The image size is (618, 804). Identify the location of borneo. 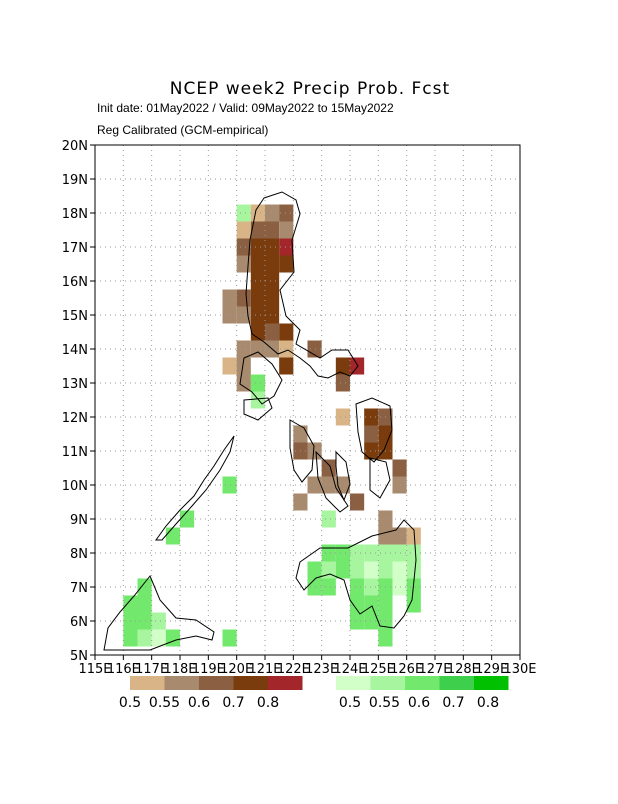
(159, 613).